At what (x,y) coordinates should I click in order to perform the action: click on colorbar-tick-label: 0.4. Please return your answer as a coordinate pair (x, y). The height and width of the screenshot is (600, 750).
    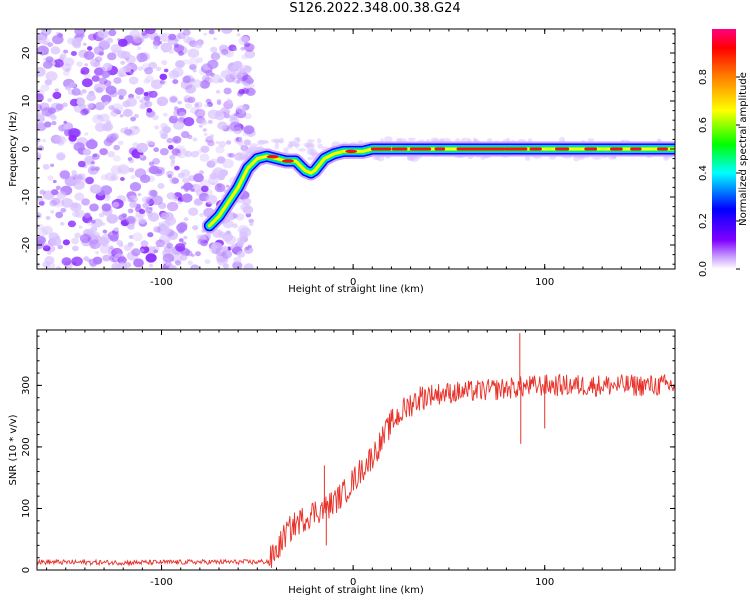
    Looking at the image, I should click on (703, 173).